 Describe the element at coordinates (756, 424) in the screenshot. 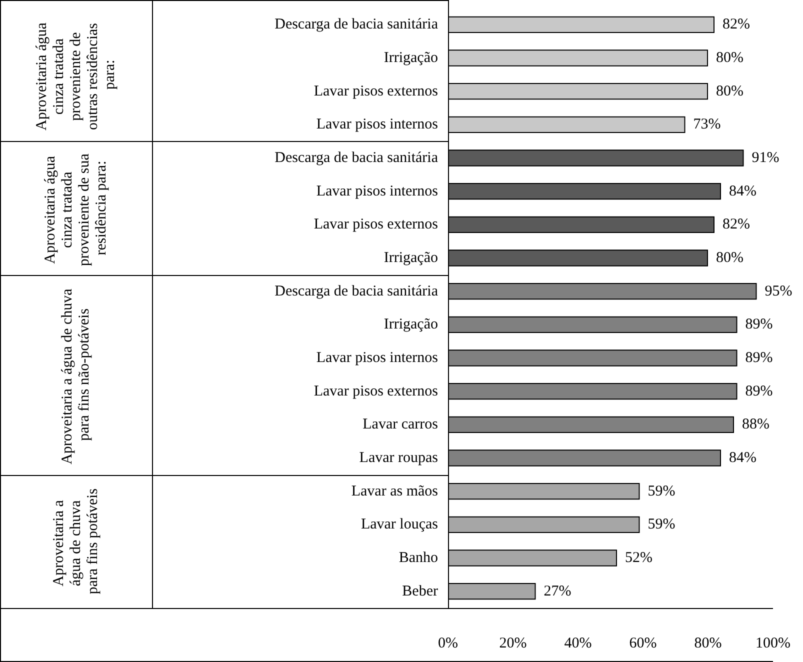

I see `data-label: 88%` at that location.